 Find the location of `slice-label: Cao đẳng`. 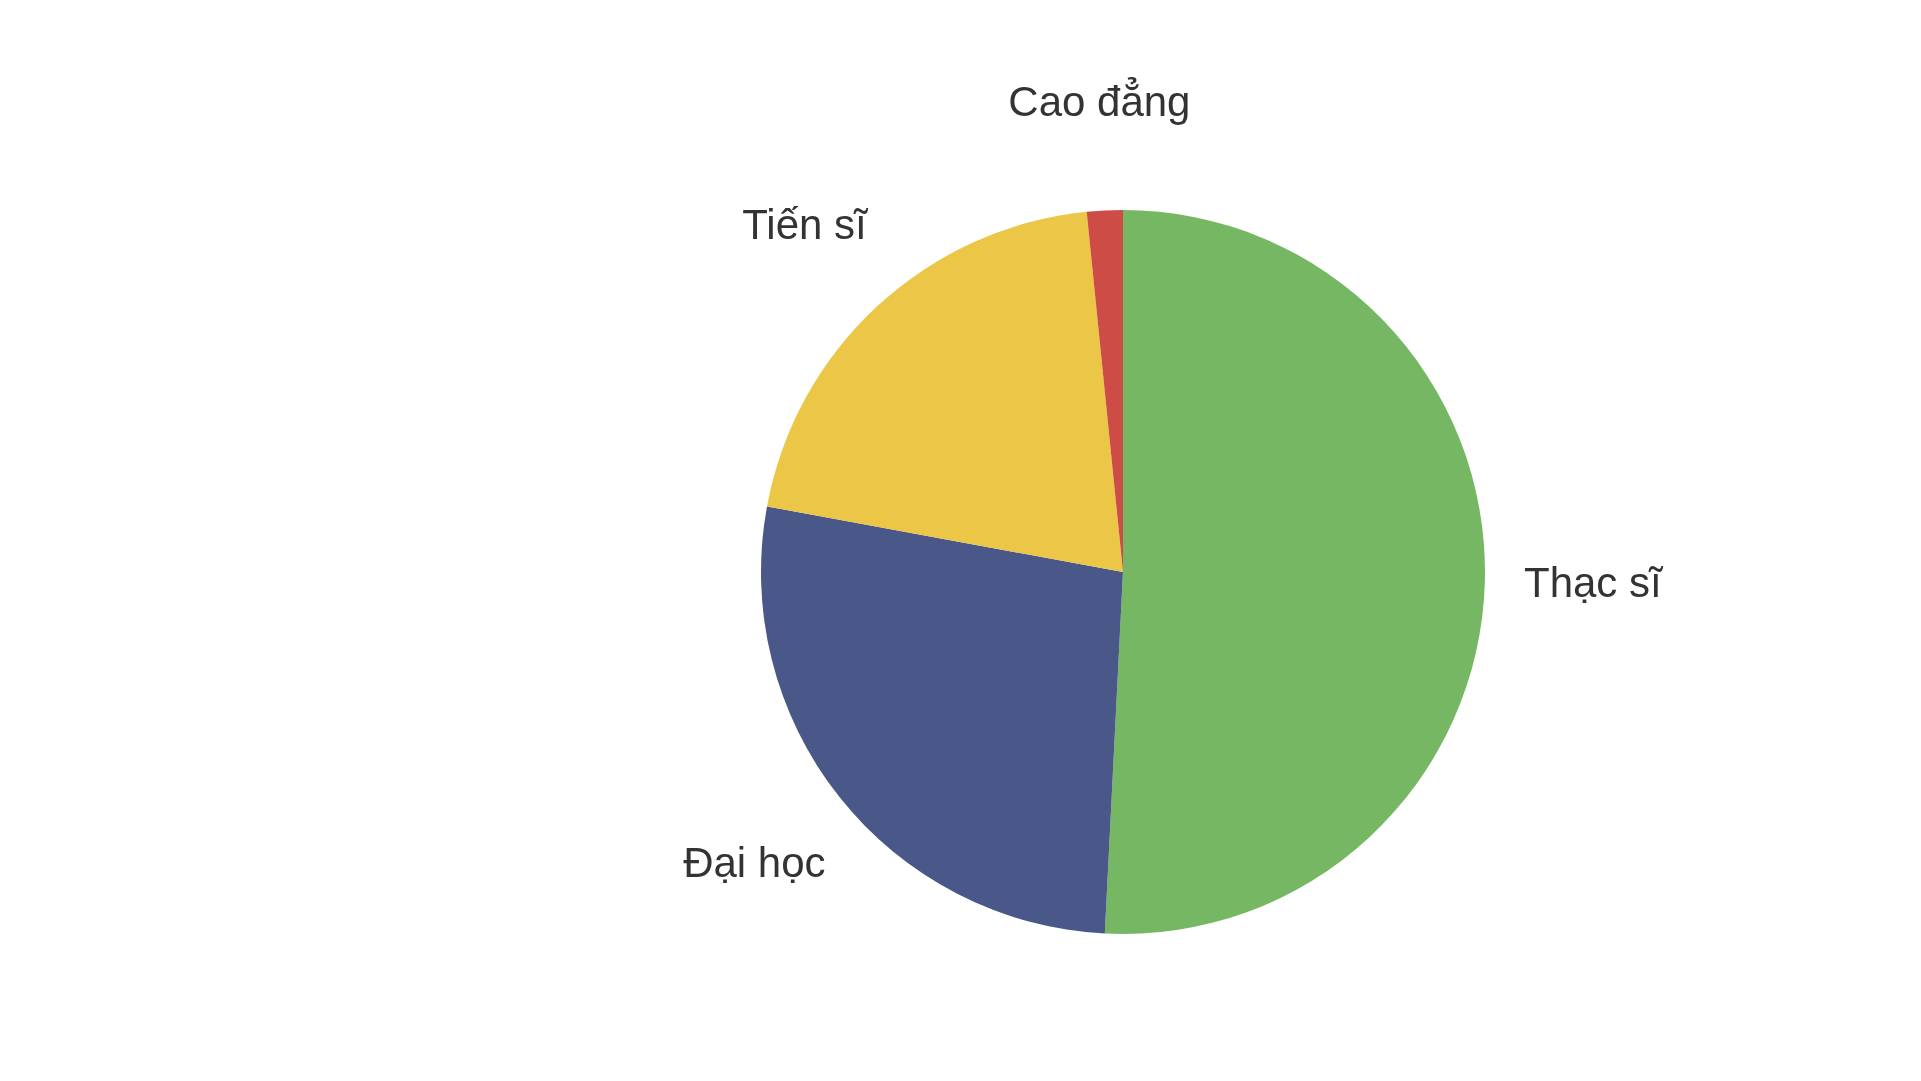

slice-label: Cao đẳng is located at coordinates (1099, 100).